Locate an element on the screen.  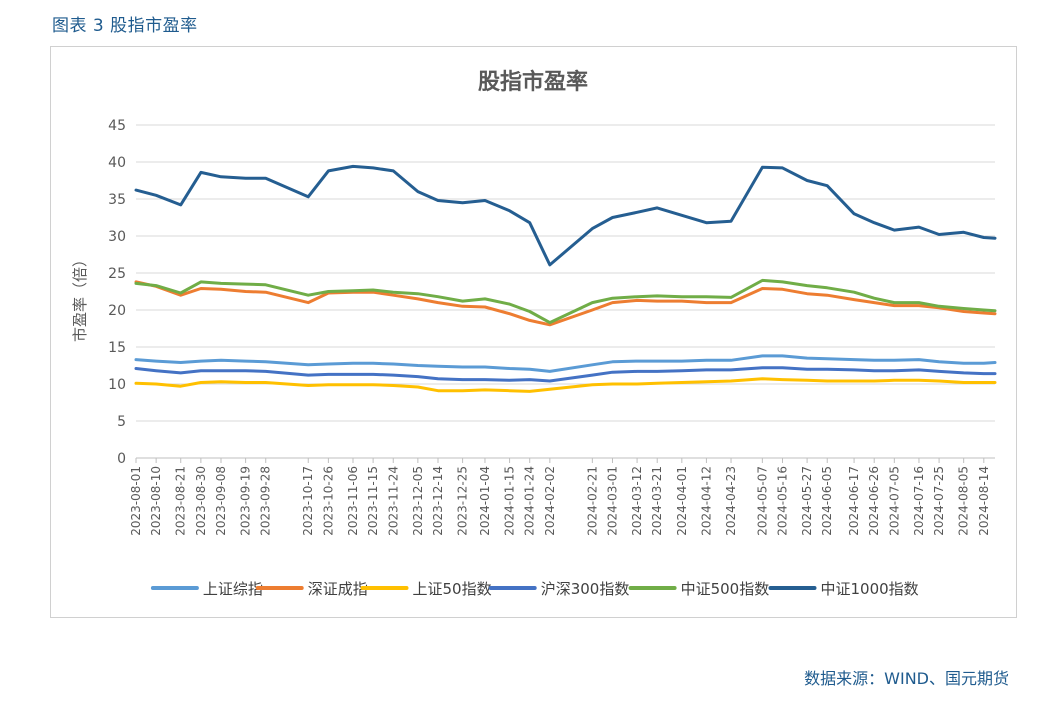
y-axis-label: 市盈率（倍） is located at coordinates (80, 297).